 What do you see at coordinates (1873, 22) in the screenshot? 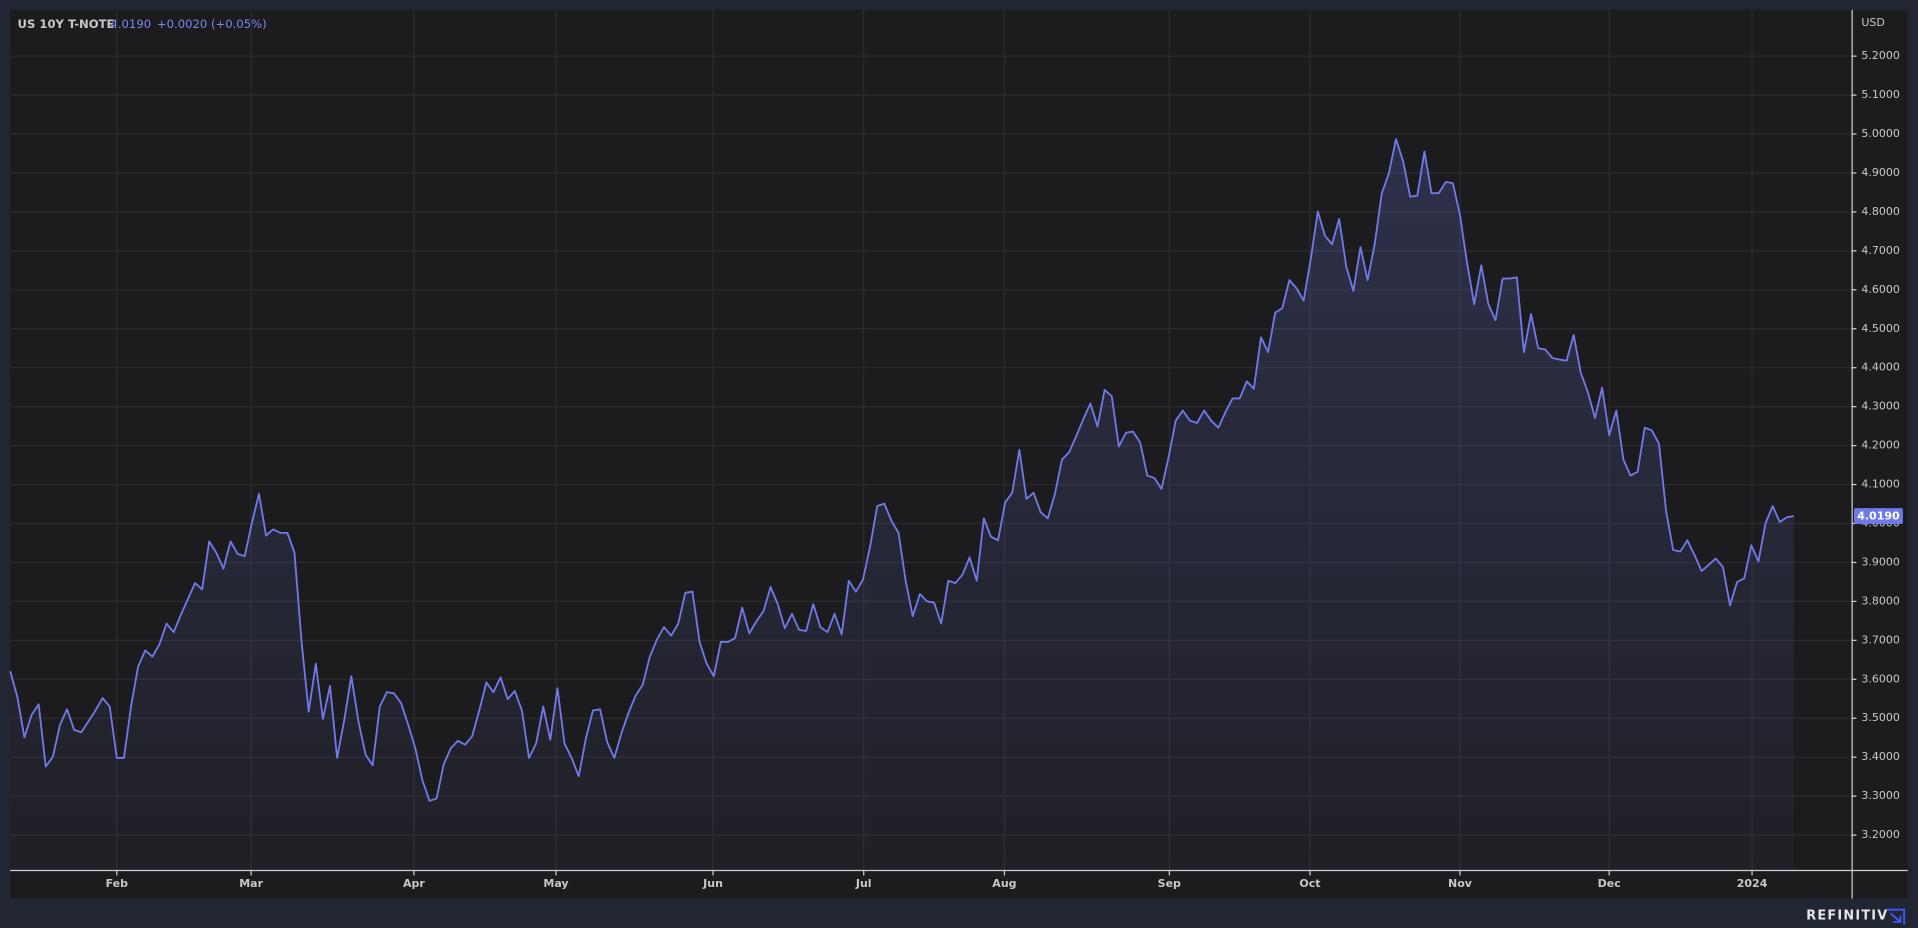
I see `currency: USD` at bounding box center [1873, 22].